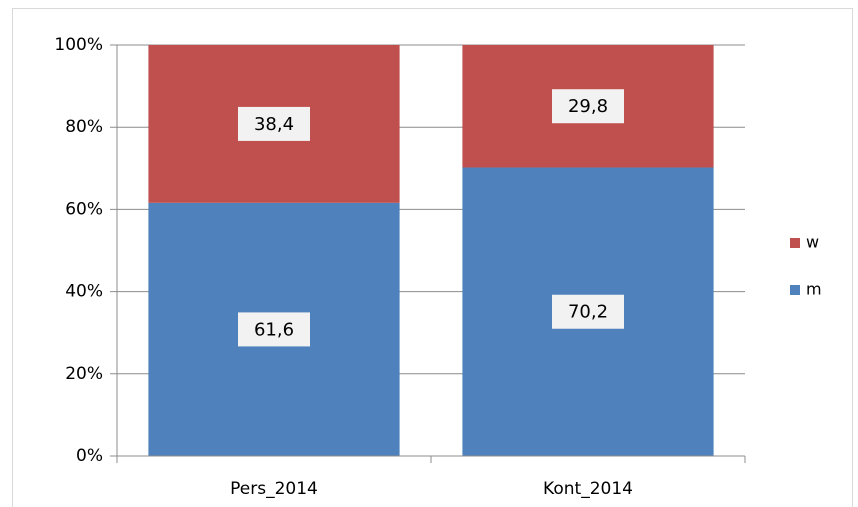 This screenshot has height=507, width=858. What do you see at coordinates (78, 45) in the screenshot?
I see `y-tick-label: 100%` at bounding box center [78, 45].